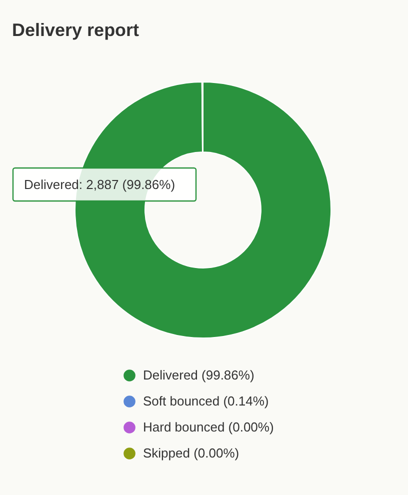 The height and width of the screenshot is (495, 408). I want to click on legend-label: Delivered (99.86%), so click(198, 375).